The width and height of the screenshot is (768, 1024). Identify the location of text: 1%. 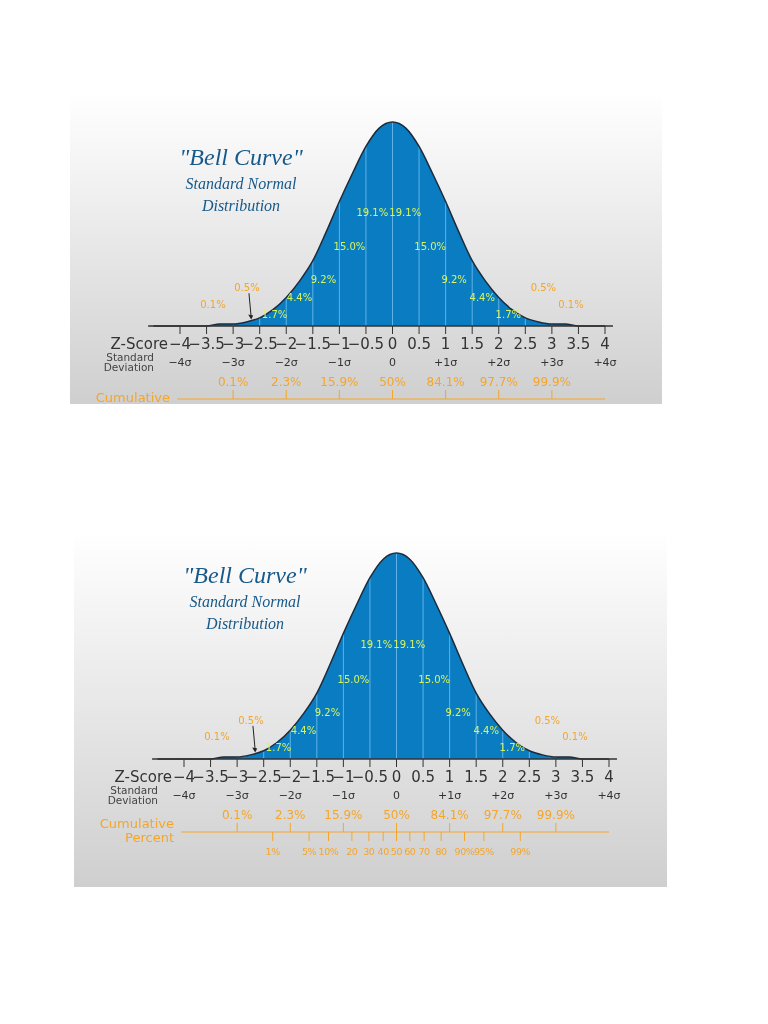
(273, 851).